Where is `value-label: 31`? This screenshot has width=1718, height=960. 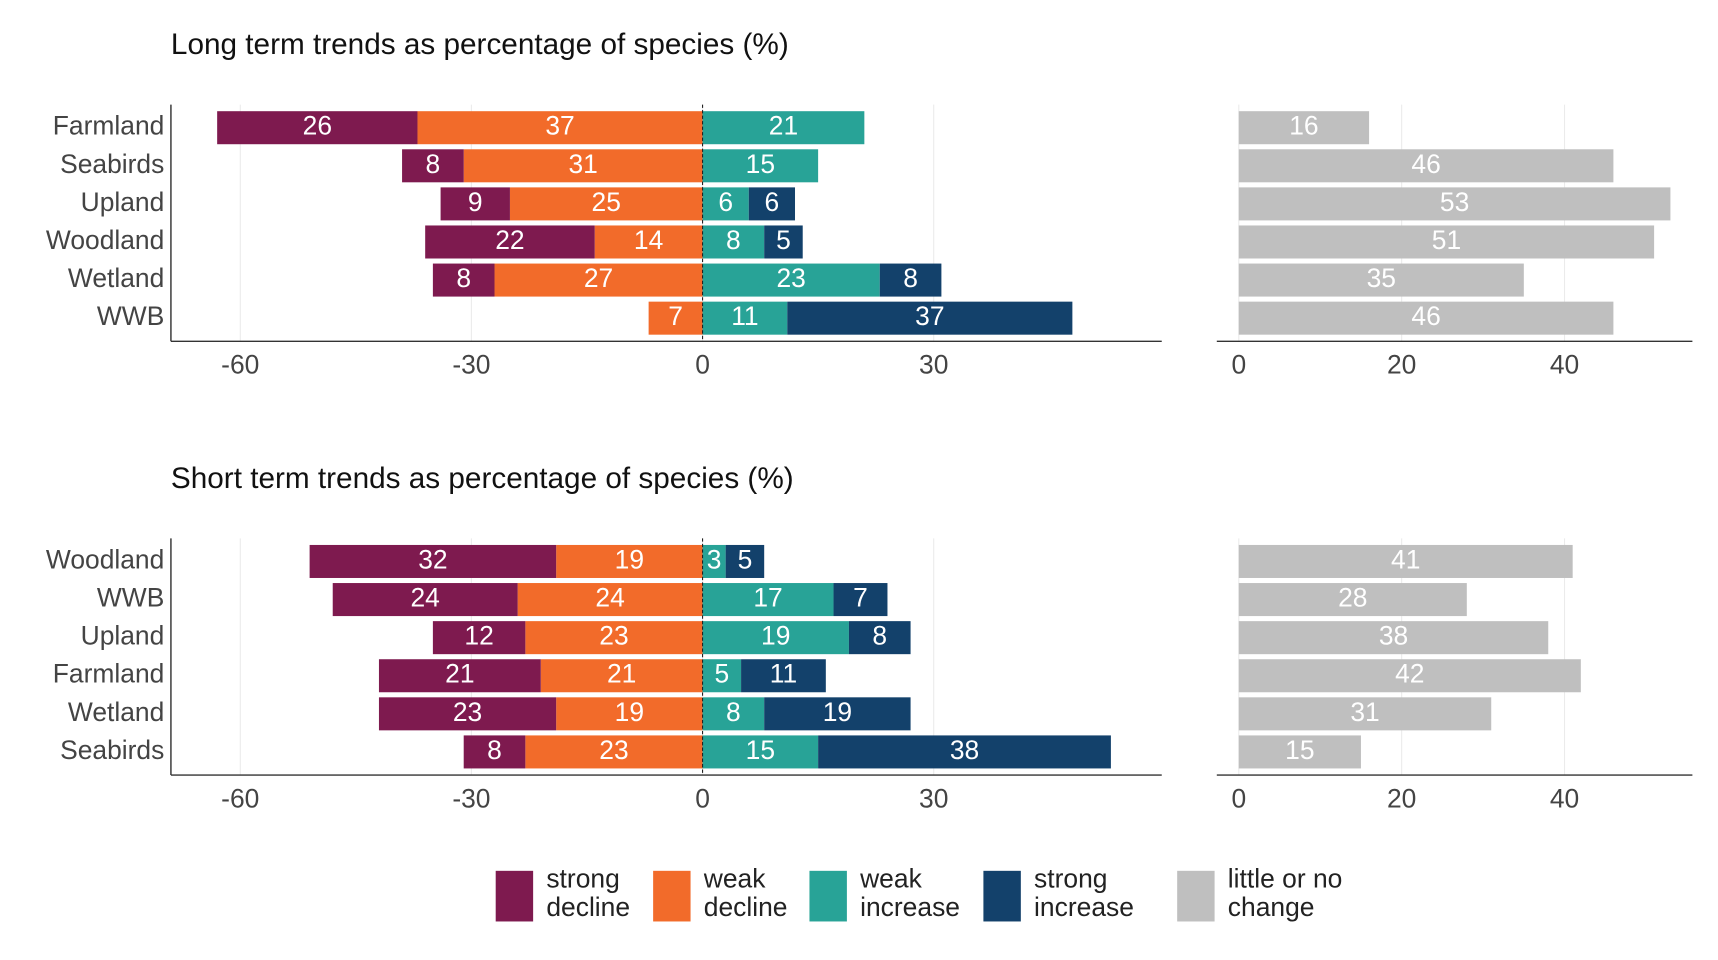 value-label: 31 is located at coordinates (1364, 712).